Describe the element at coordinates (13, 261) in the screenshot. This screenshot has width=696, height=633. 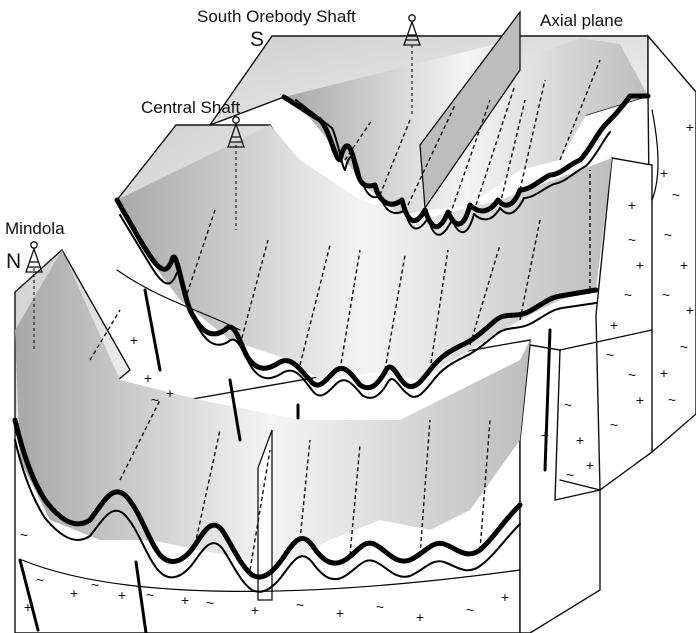
I see `compass-north: N` at that location.